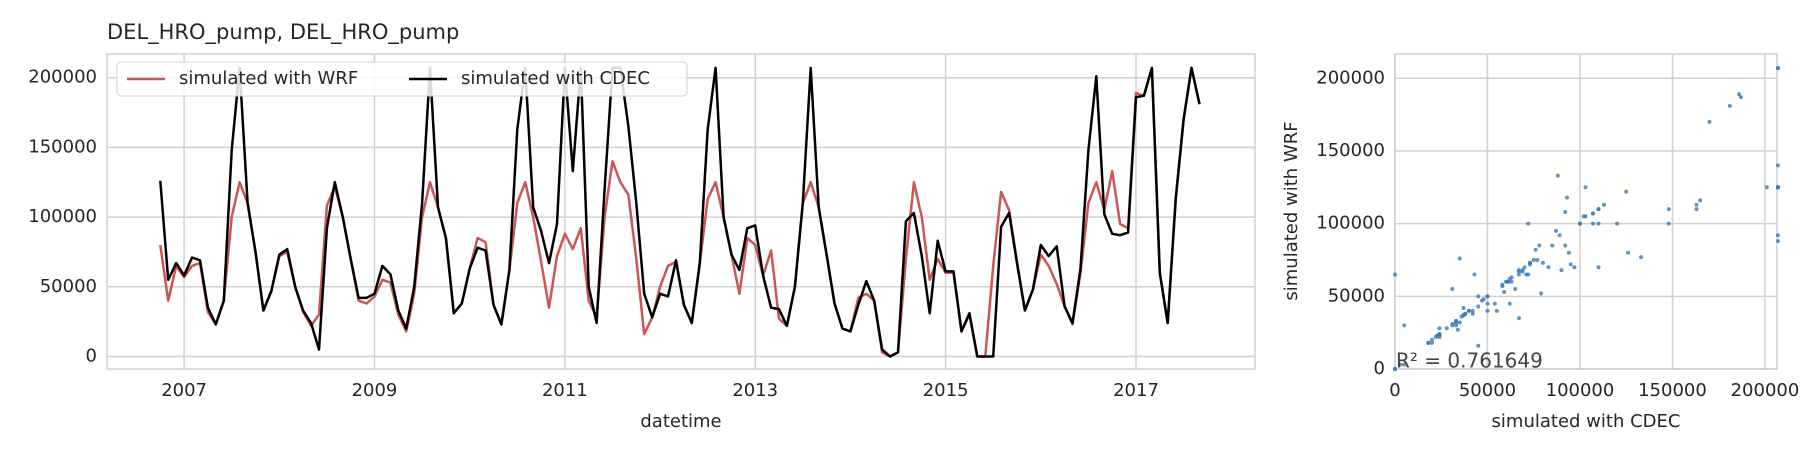 Image resolution: width=1800 pixels, height=450 pixels. What do you see at coordinates (1350, 223) in the screenshot?
I see `y-tick-label: 100000` at bounding box center [1350, 223].